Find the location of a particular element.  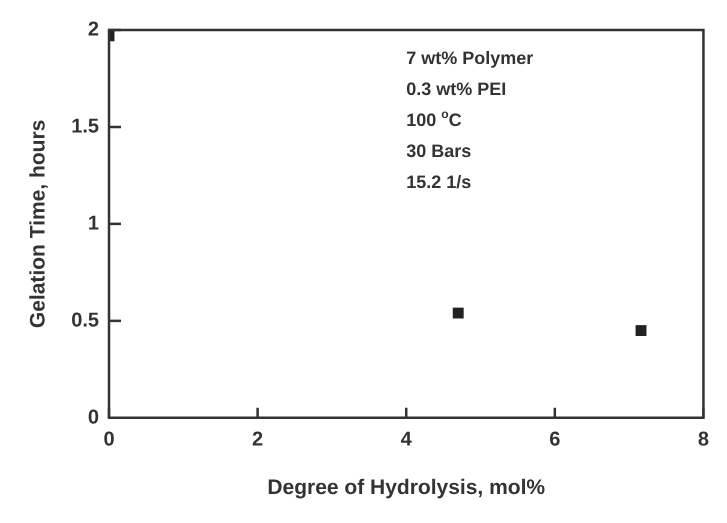

annotation: 0.3 wt% PEI is located at coordinates (456, 89).